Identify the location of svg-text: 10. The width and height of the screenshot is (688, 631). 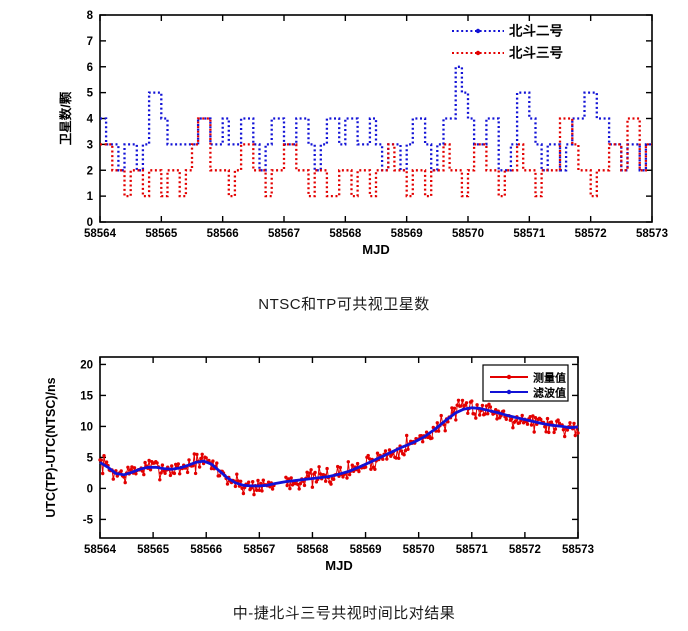
(86, 427).